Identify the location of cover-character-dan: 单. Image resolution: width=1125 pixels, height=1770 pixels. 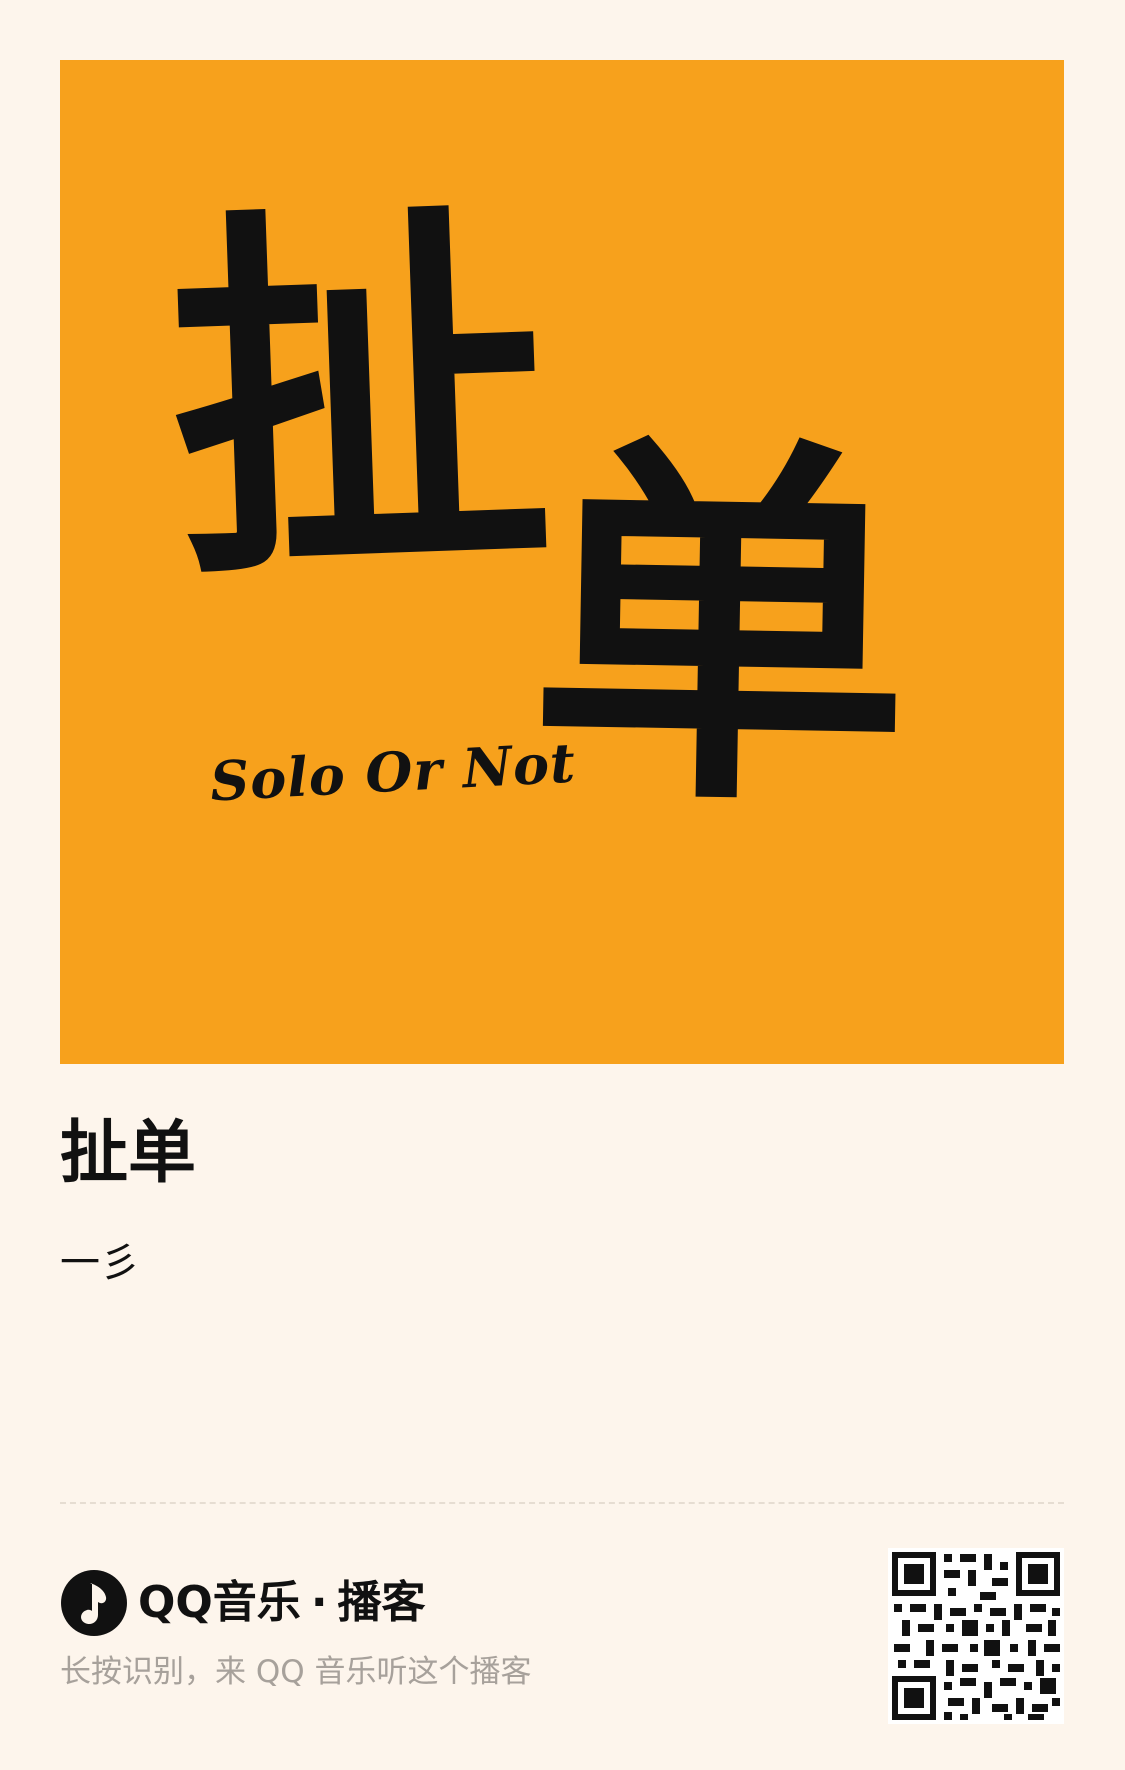
(720, 629).